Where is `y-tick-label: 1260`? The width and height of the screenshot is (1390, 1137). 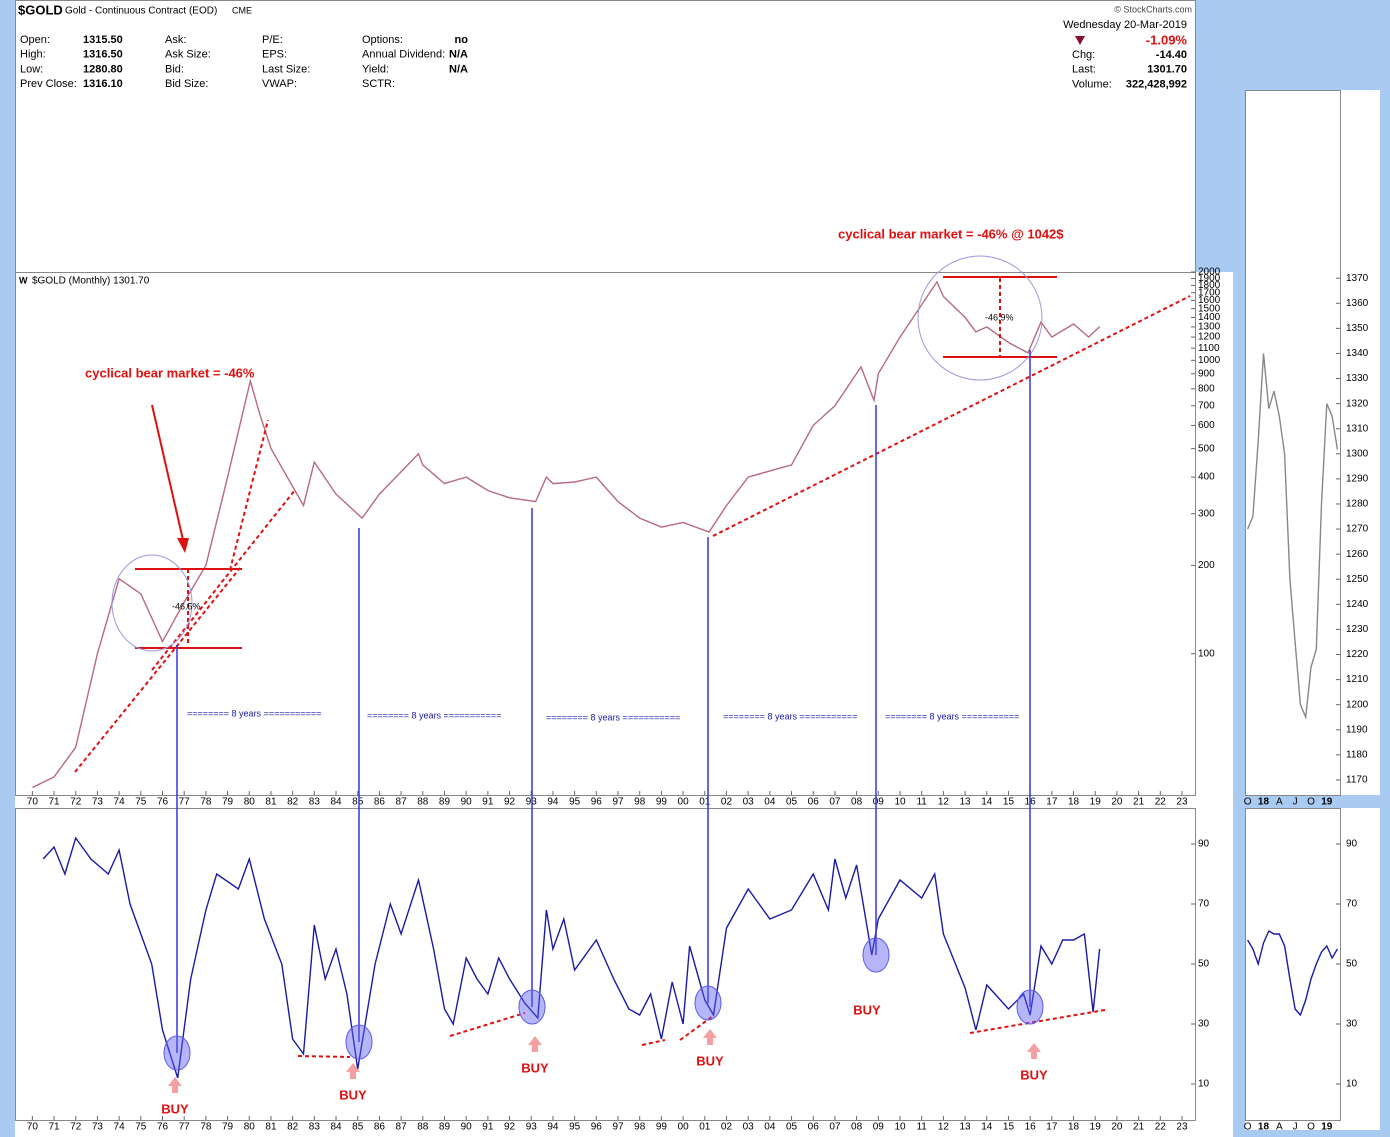
y-tick-label: 1260 is located at coordinates (1357, 554).